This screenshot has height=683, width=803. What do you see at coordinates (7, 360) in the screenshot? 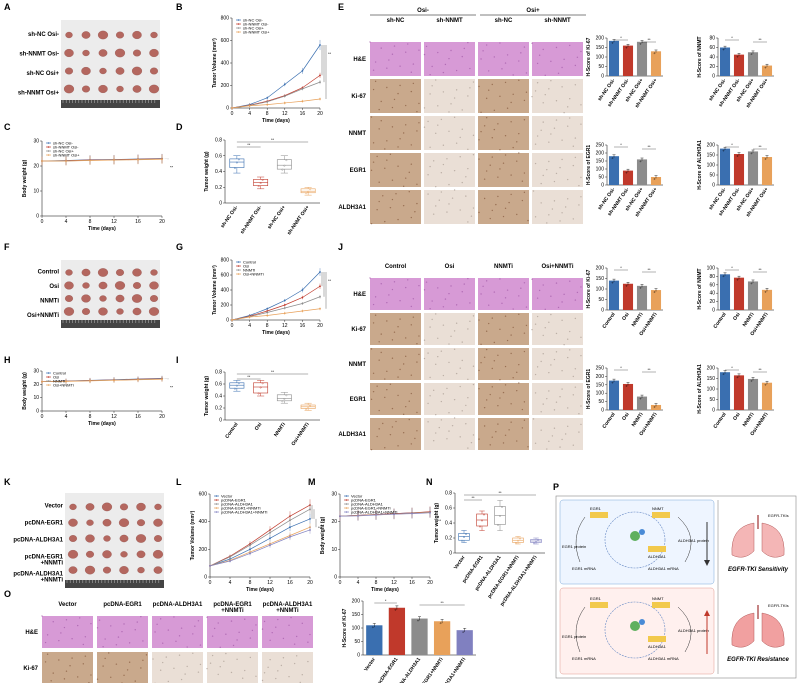
I see `panel-letter-H: H` at bounding box center [7, 360].